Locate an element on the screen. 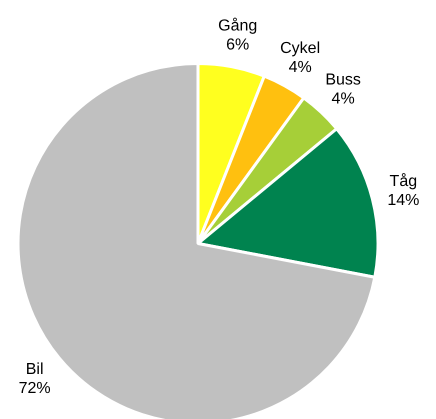  data-label: 14% is located at coordinates (403, 201).